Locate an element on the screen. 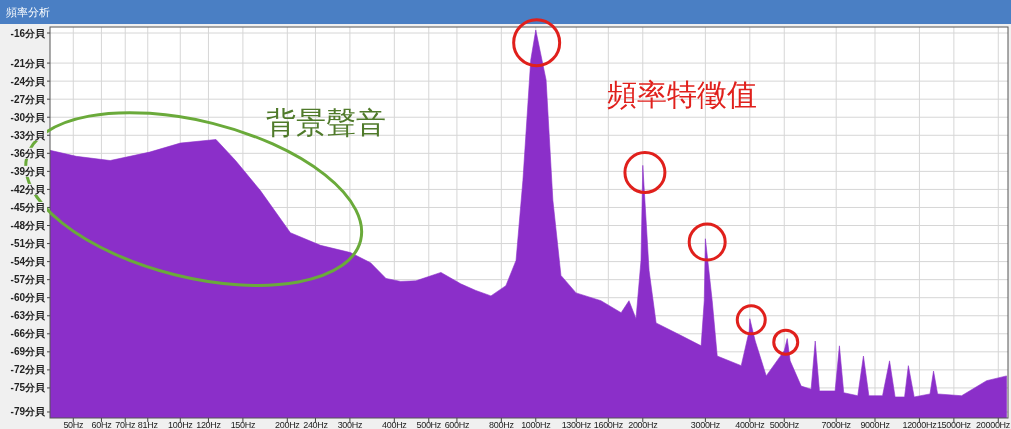  x-tick-label: 3000Hz is located at coordinates (705, 424).